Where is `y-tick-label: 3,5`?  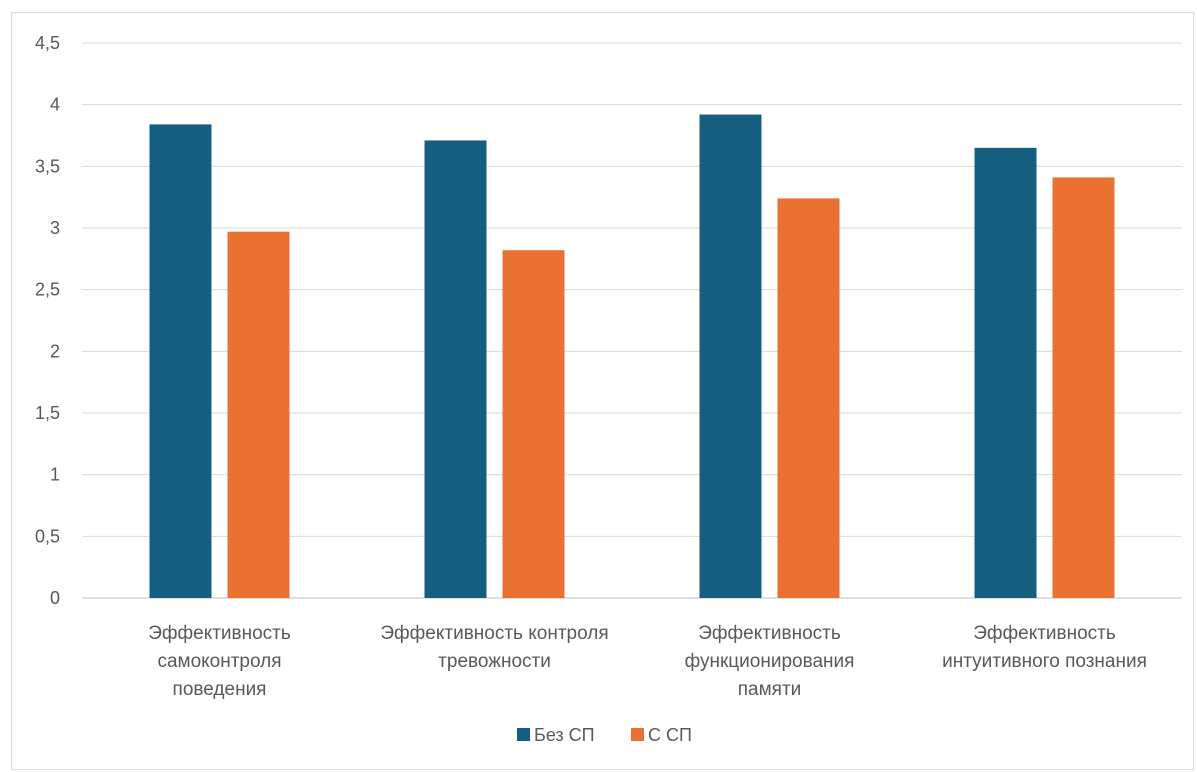
y-tick-label: 3,5 is located at coordinates (47, 166).